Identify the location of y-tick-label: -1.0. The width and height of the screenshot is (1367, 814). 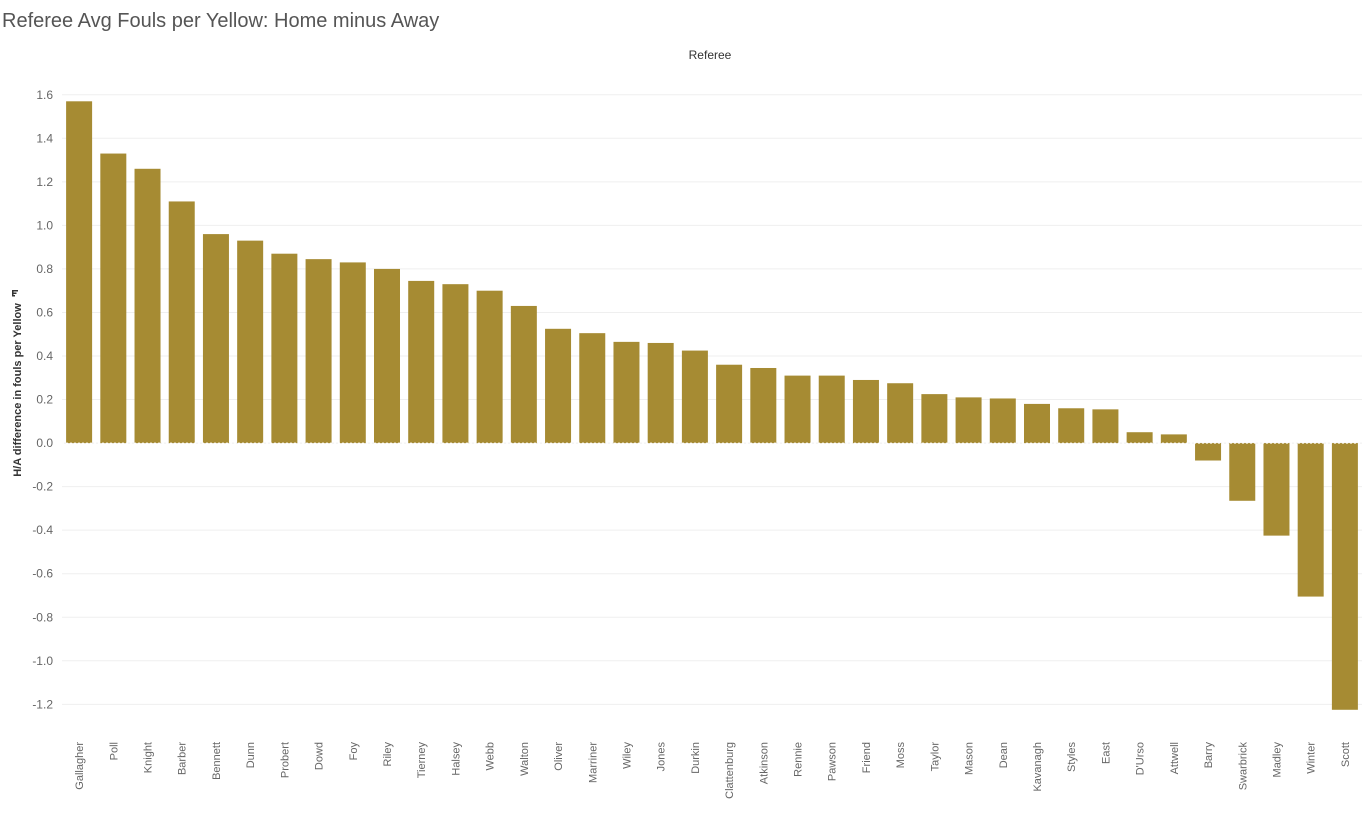
(42, 661).